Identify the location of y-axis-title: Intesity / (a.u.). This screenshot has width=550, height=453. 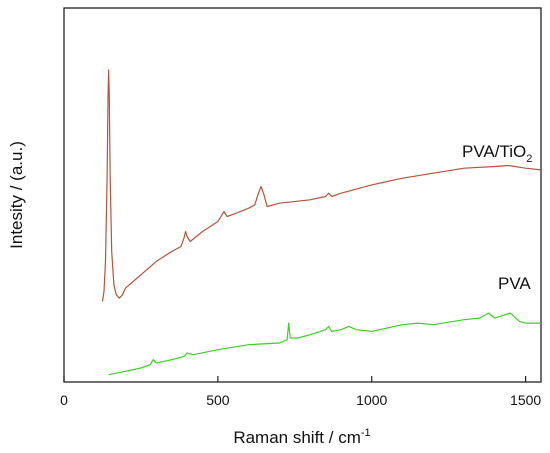
(16, 195).